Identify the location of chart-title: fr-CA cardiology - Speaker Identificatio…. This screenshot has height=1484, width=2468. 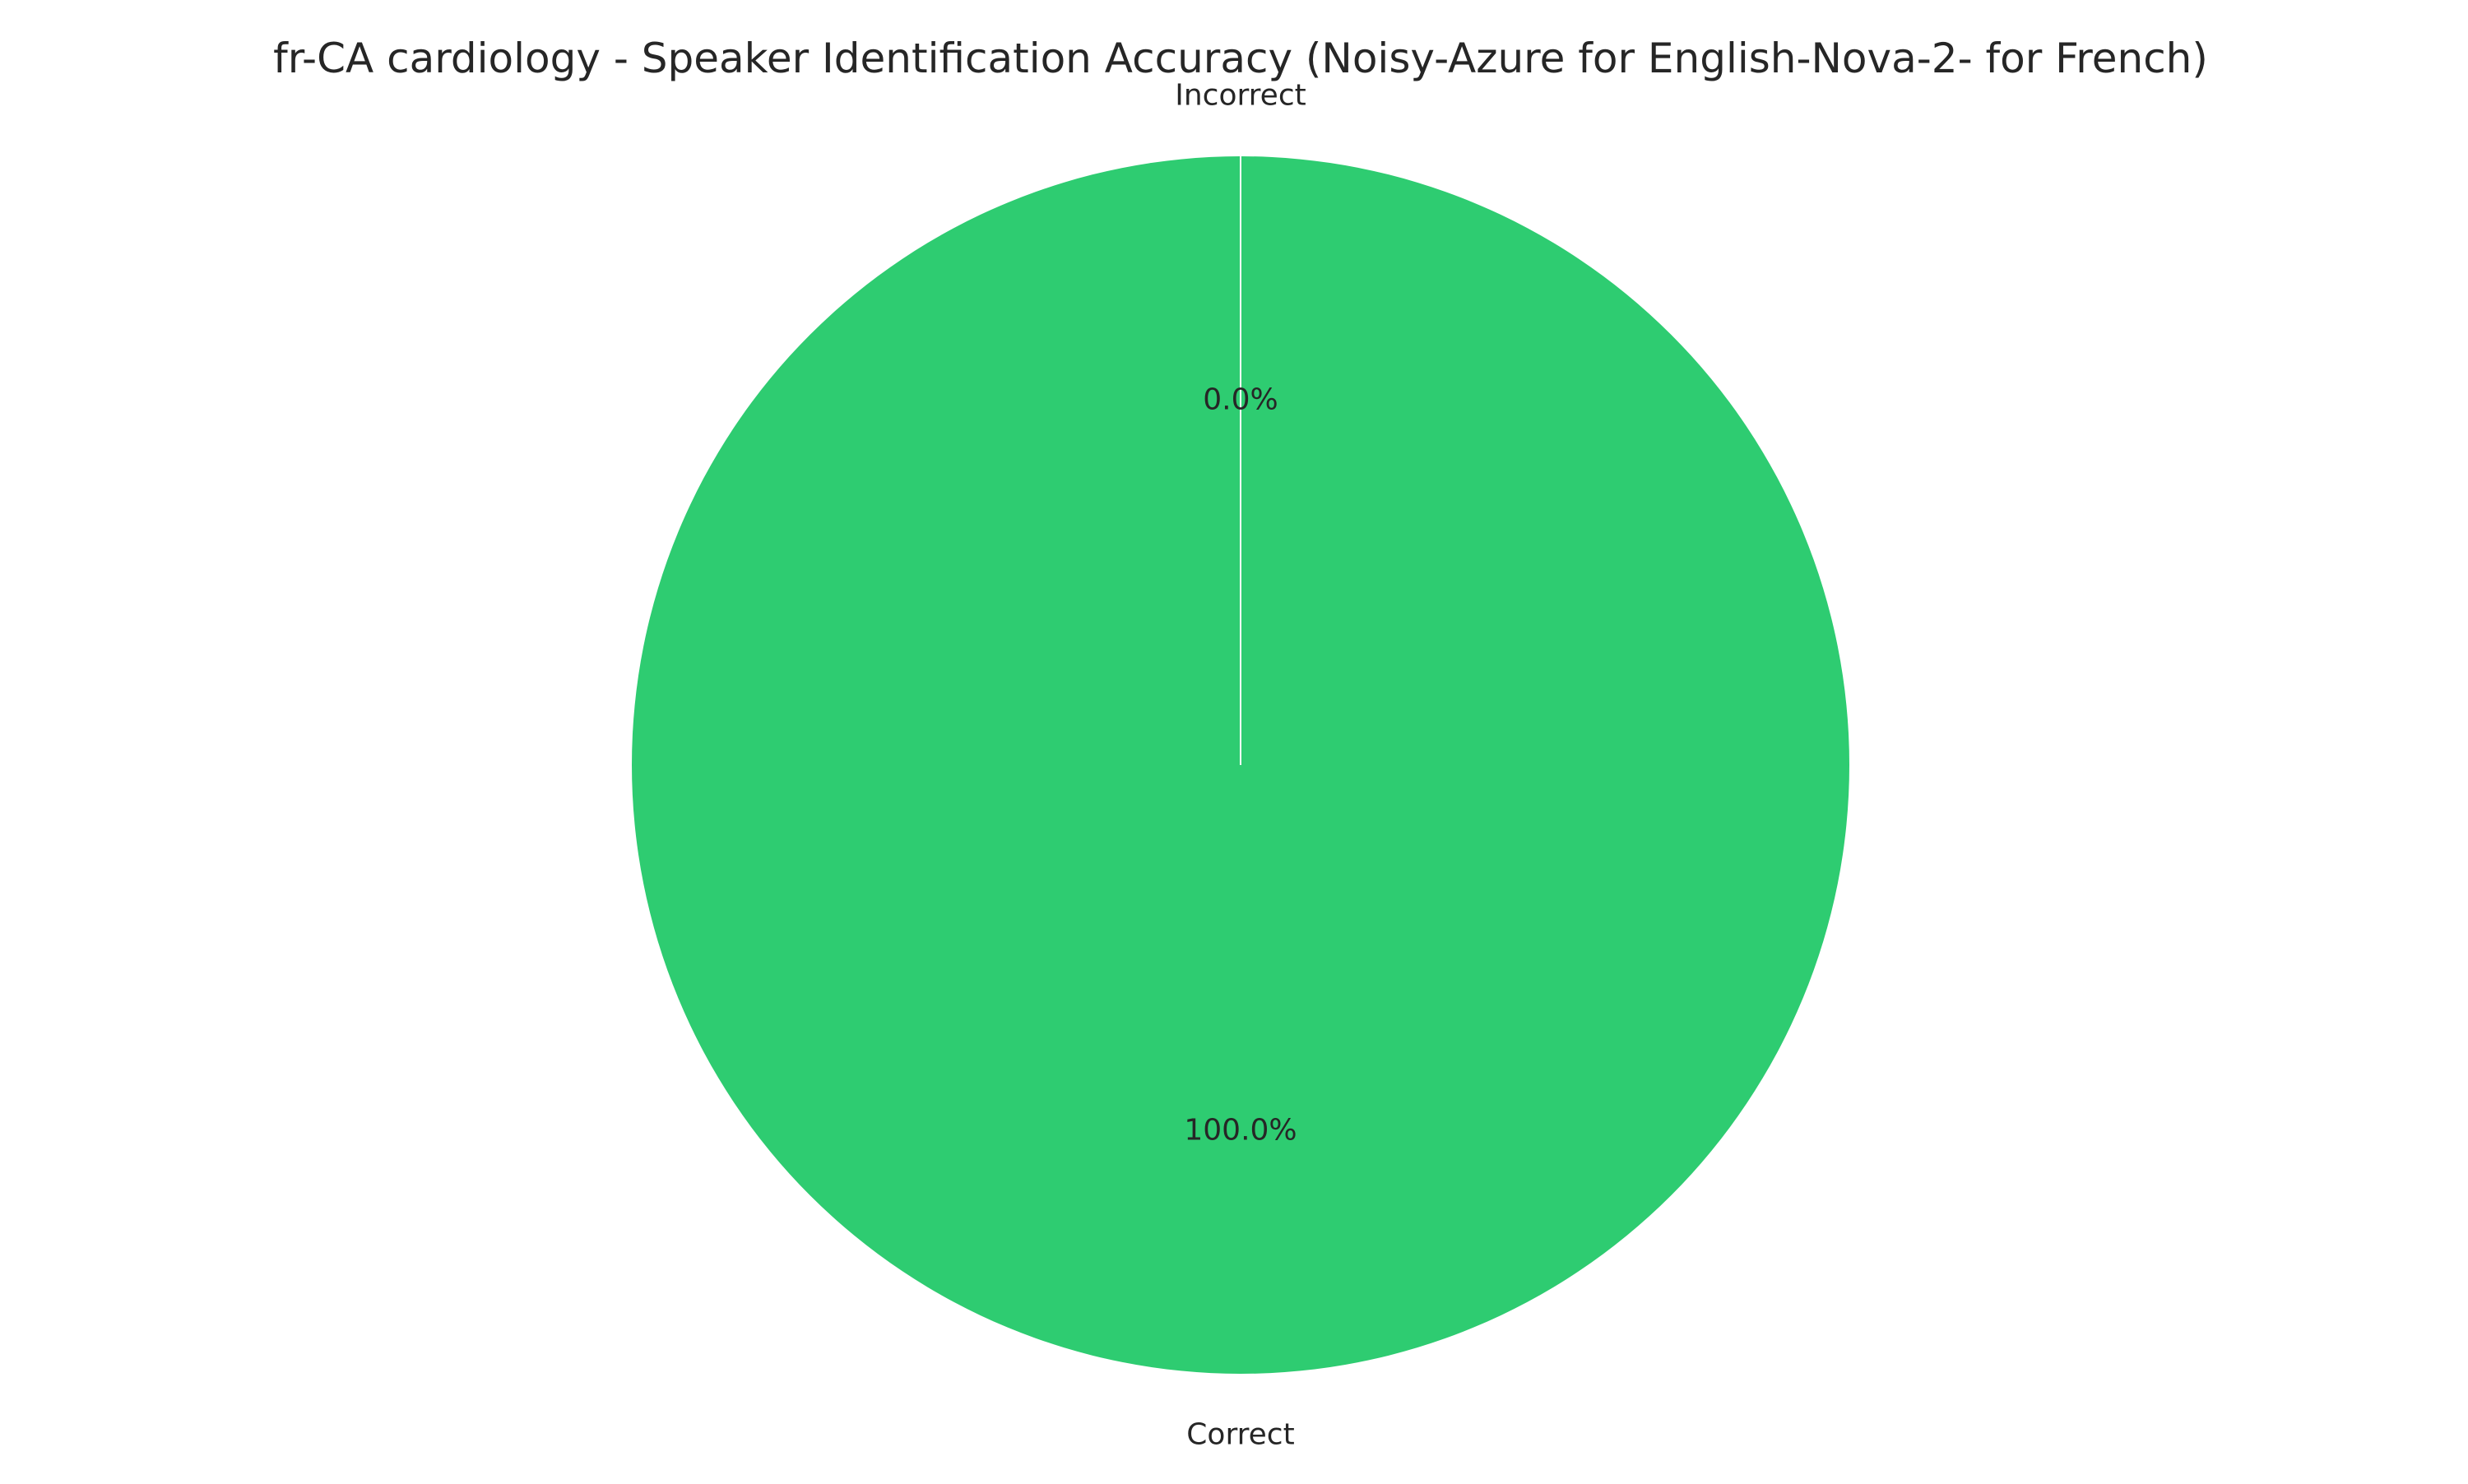
(1240, 58).